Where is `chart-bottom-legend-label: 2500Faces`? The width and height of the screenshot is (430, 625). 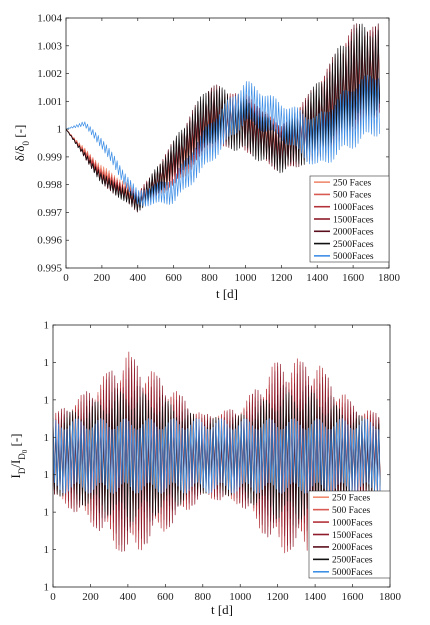
chart-bottom-legend-label: 2500Faces is located at coordinates (352, 561).